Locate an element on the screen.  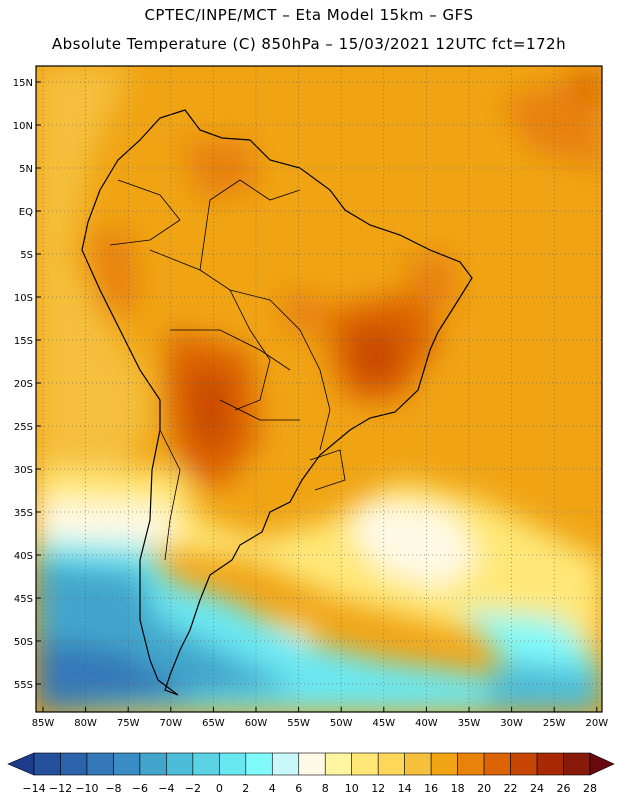
lon-label: 45W is located at coordinates (383, 723).